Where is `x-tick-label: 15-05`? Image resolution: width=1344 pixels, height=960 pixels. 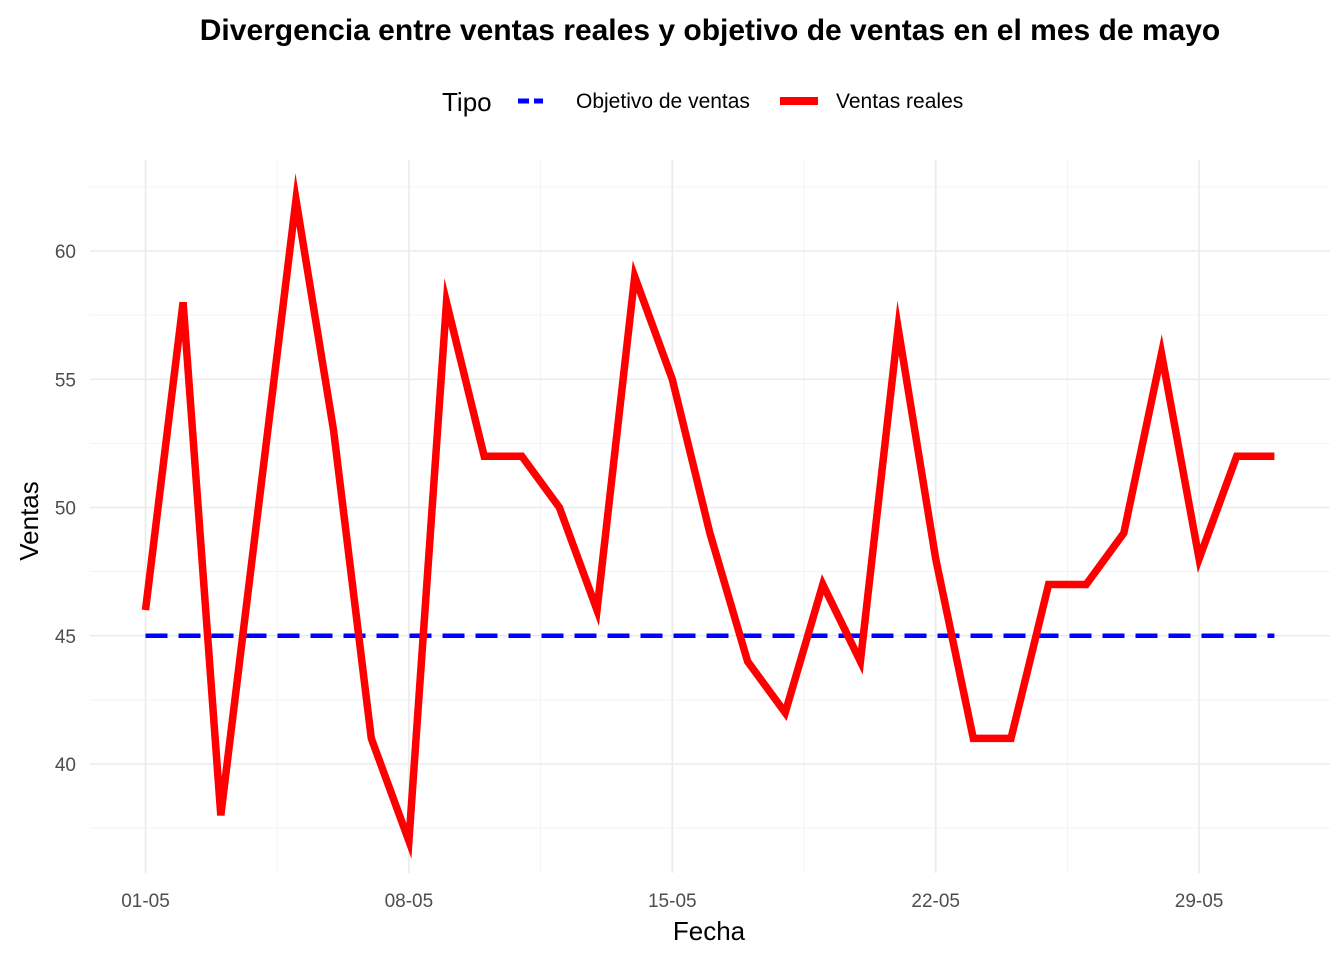 x-tick-label: 15-05 is located at coordinates (672, 901).